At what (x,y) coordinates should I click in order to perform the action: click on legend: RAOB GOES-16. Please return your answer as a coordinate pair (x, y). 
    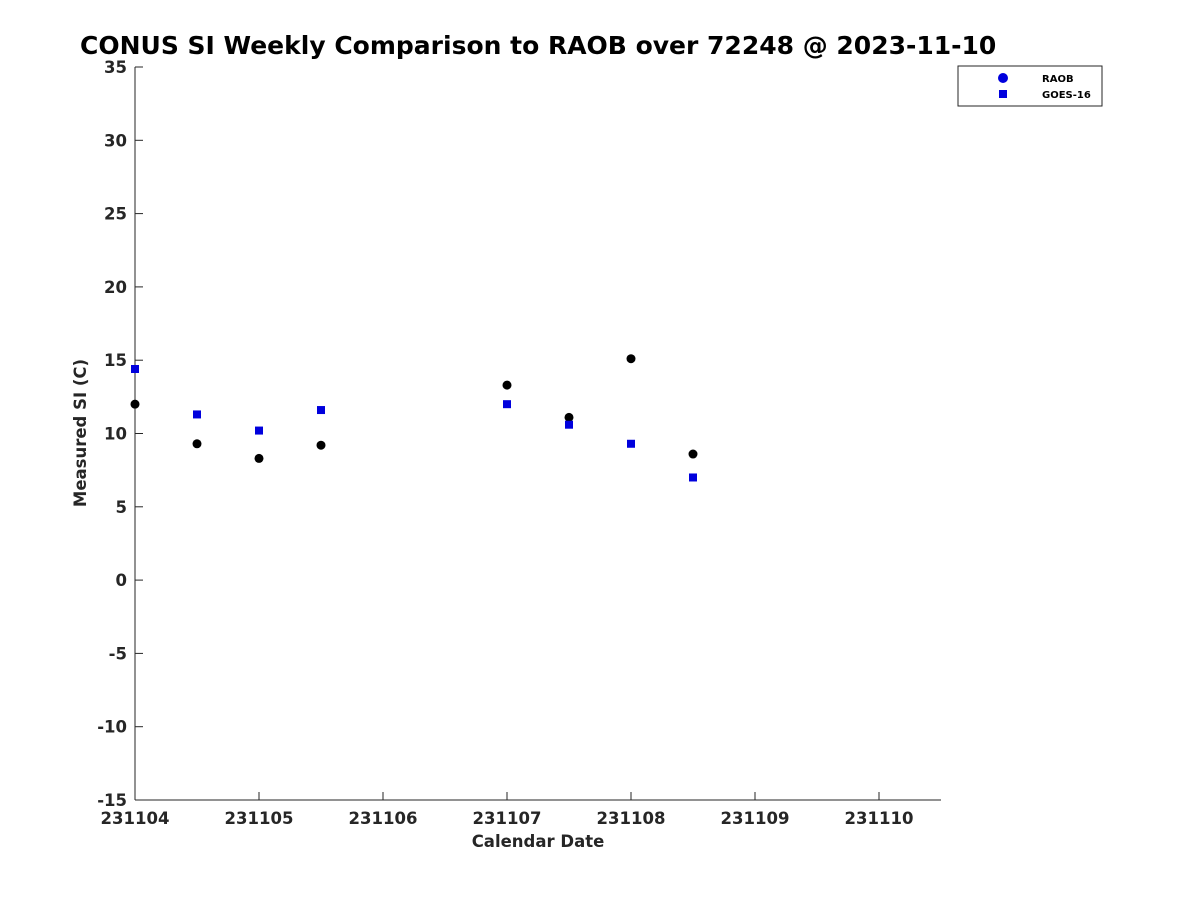
    Looking at the image, I should click on (1030, 86).